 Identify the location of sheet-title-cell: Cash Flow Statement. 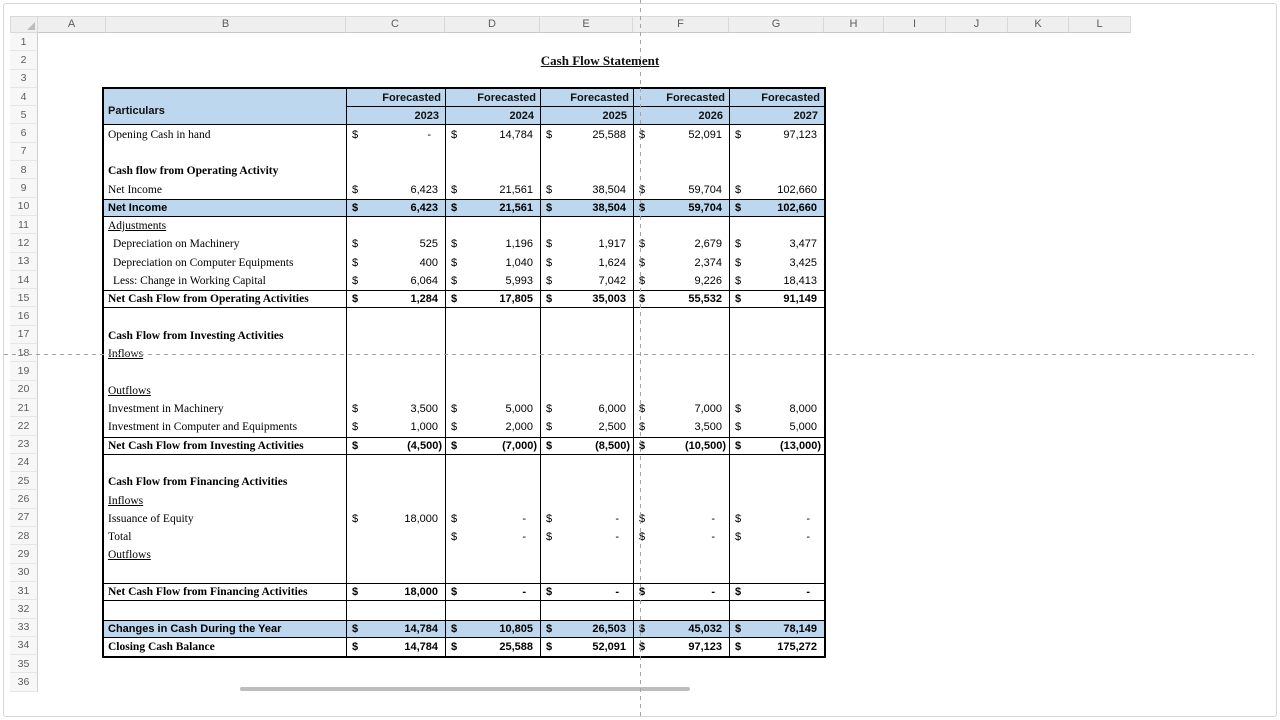
(600, 61).